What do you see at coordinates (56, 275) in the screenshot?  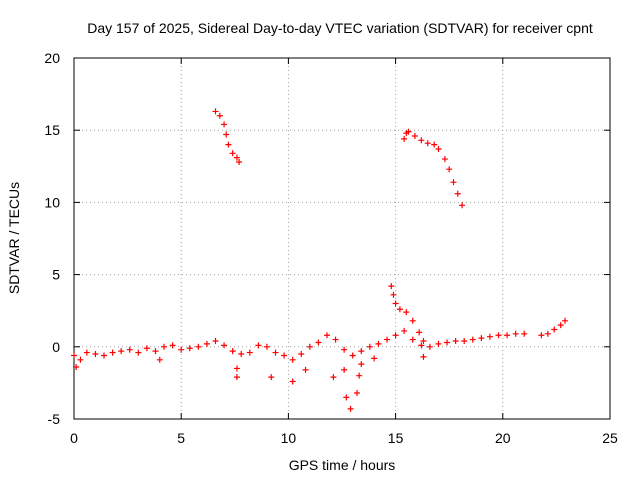 I see `y-tick-label: 5` at bounding box center [56, 275].